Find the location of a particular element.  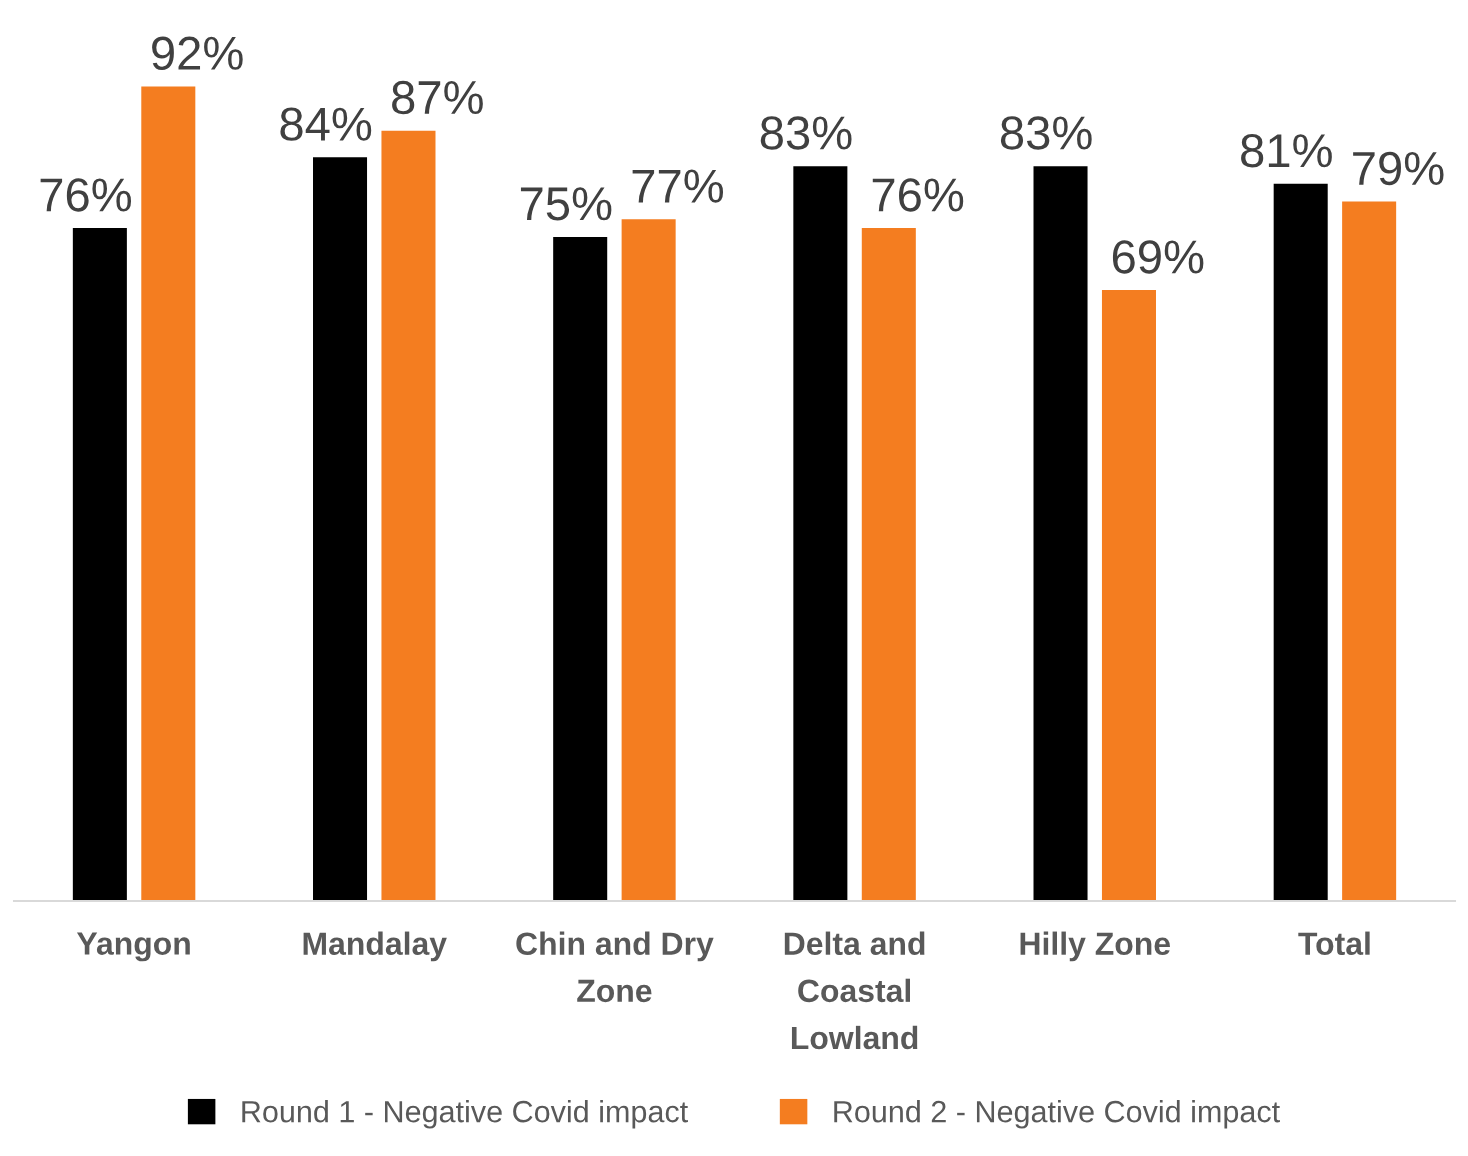

x-tick-label: Hilly Zone is located at coordinates (1095, 946).